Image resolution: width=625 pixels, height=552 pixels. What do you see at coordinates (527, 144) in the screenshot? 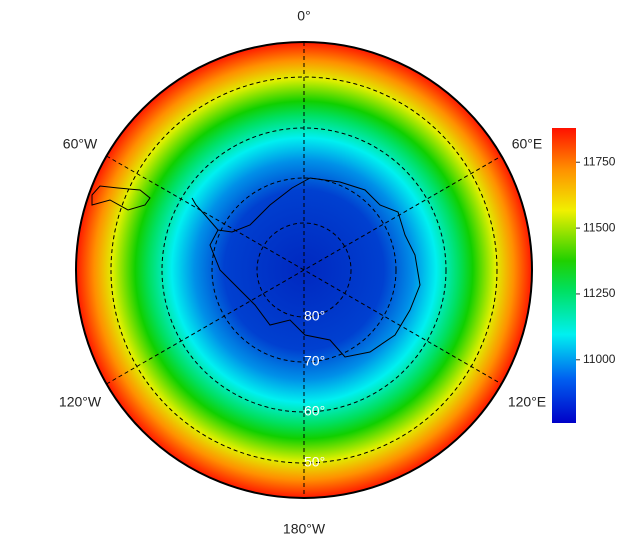
I see `longitude-label: 60°E` at bounding box center [527, 144].